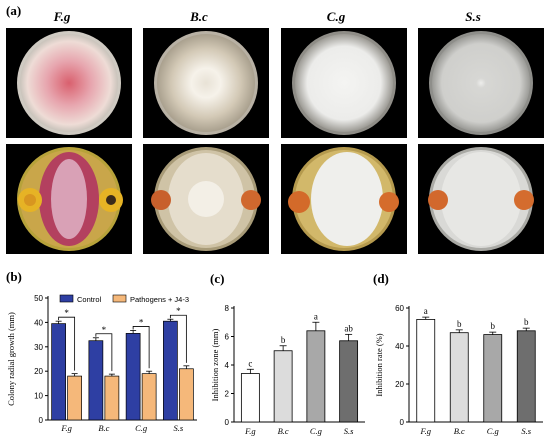 The height and width of the screenshot is (437, 550). I want to click on plate-photo-cg-dual-culture, so click(344, 199).